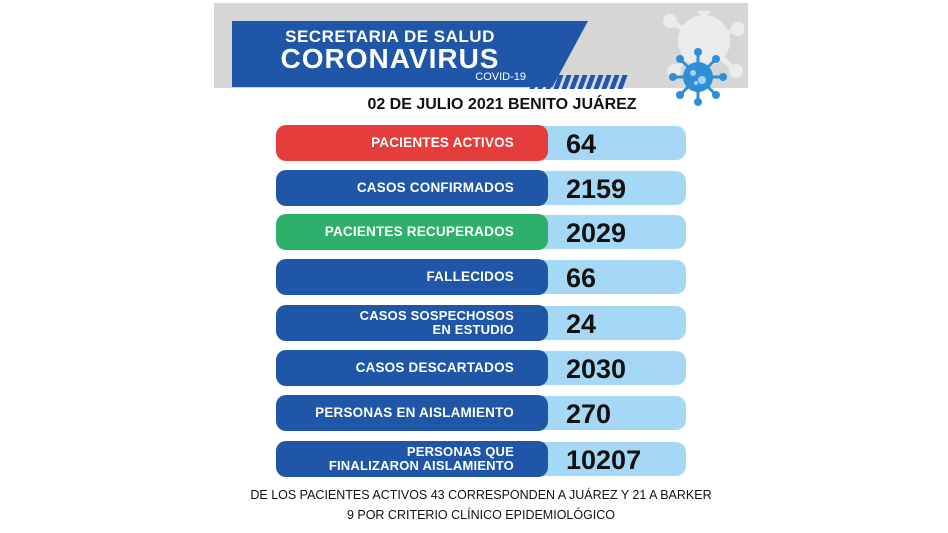  Describe the element at coordinates (596, 369) in the screenshot. I see `stat-value: 2030` at that location.